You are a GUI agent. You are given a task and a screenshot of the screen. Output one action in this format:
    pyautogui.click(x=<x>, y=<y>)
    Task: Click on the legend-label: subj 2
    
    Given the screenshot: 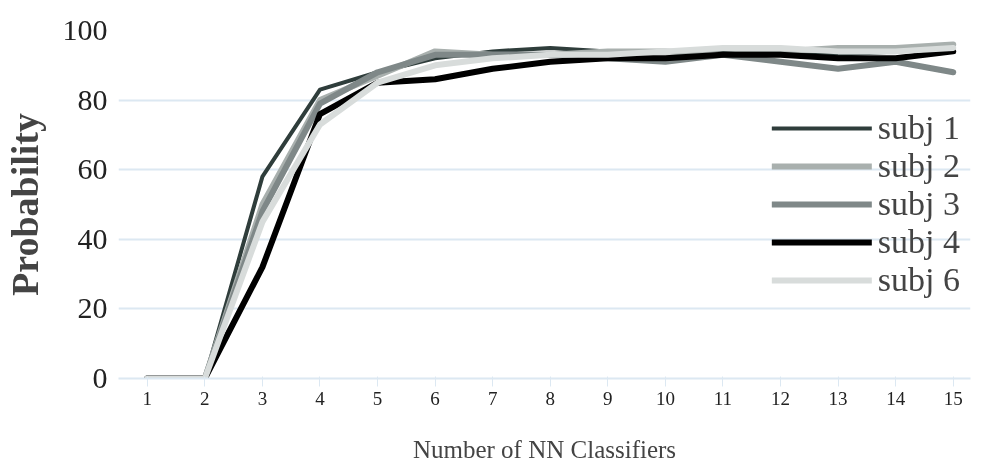 What is the action you would take?
    pyautogui.click(x=918, y=166)
    